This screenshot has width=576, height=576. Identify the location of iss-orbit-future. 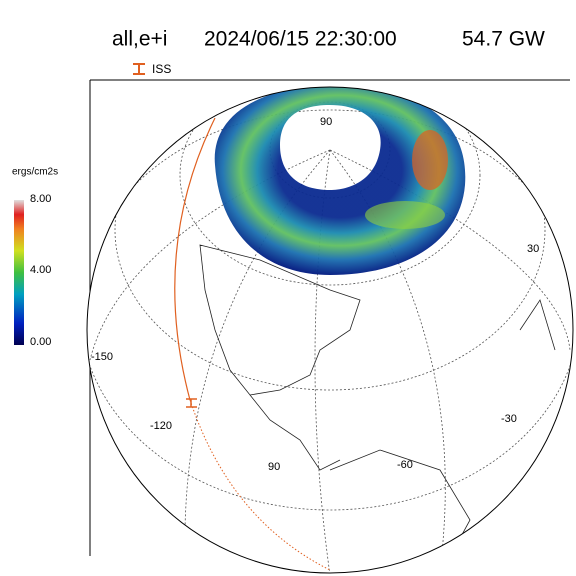
(260, 485).